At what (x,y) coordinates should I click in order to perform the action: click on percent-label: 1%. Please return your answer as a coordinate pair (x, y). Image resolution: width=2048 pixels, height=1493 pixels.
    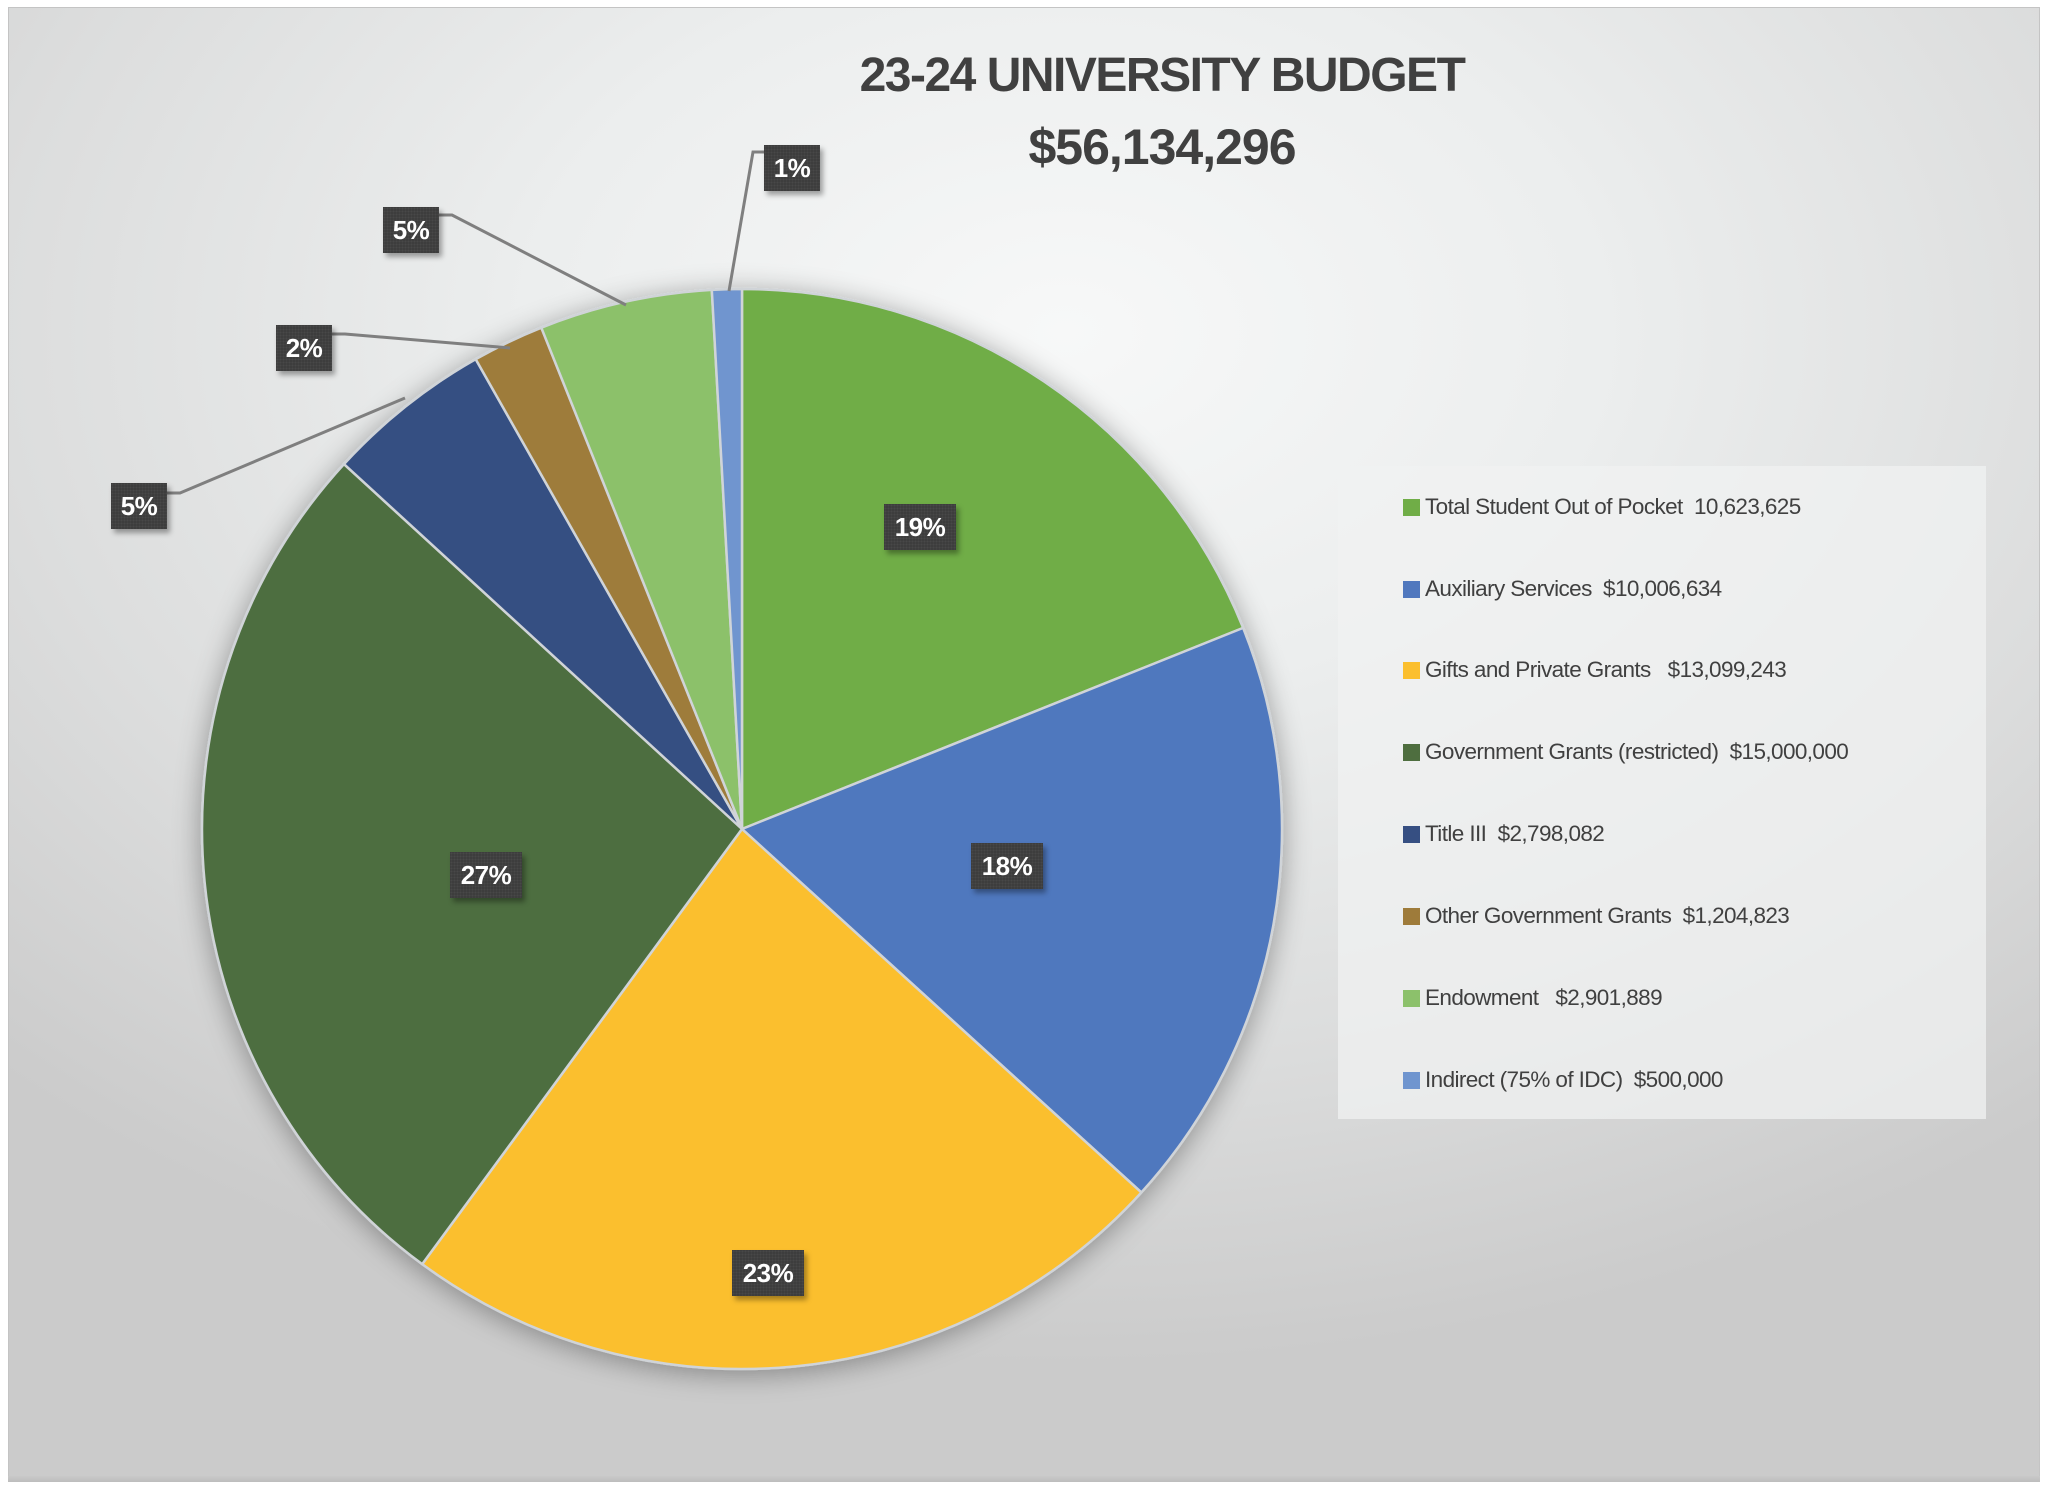
    Looking at the image, I should click on (792, 168).